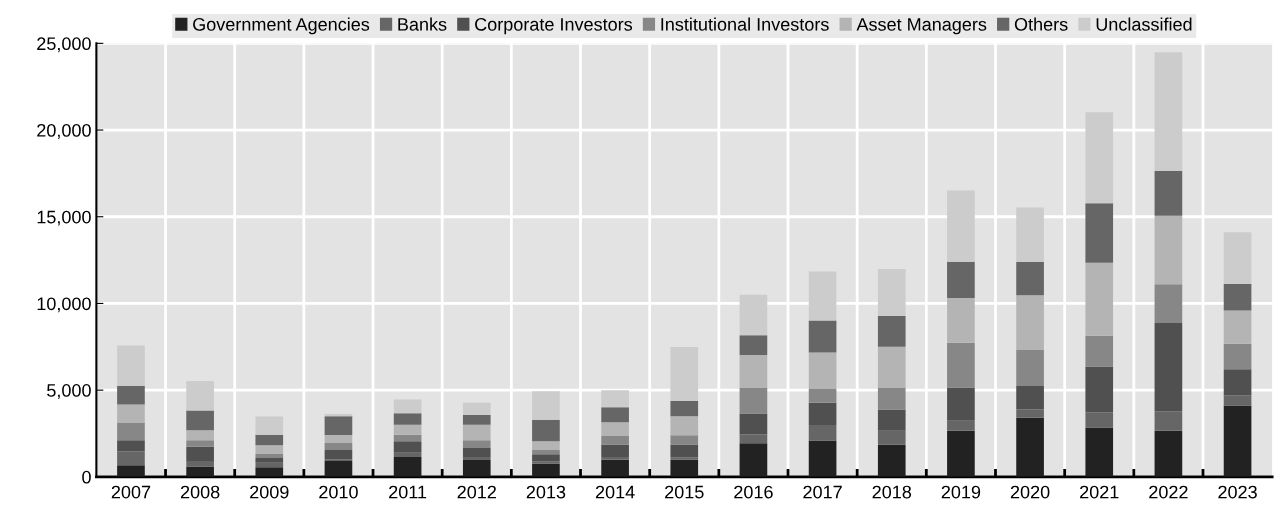 The width and height of the screenshot is (1285, 510). Describe the element at coordinates (615, 492) in the screenshot. I see `x-tick-label: 2014` at that location.